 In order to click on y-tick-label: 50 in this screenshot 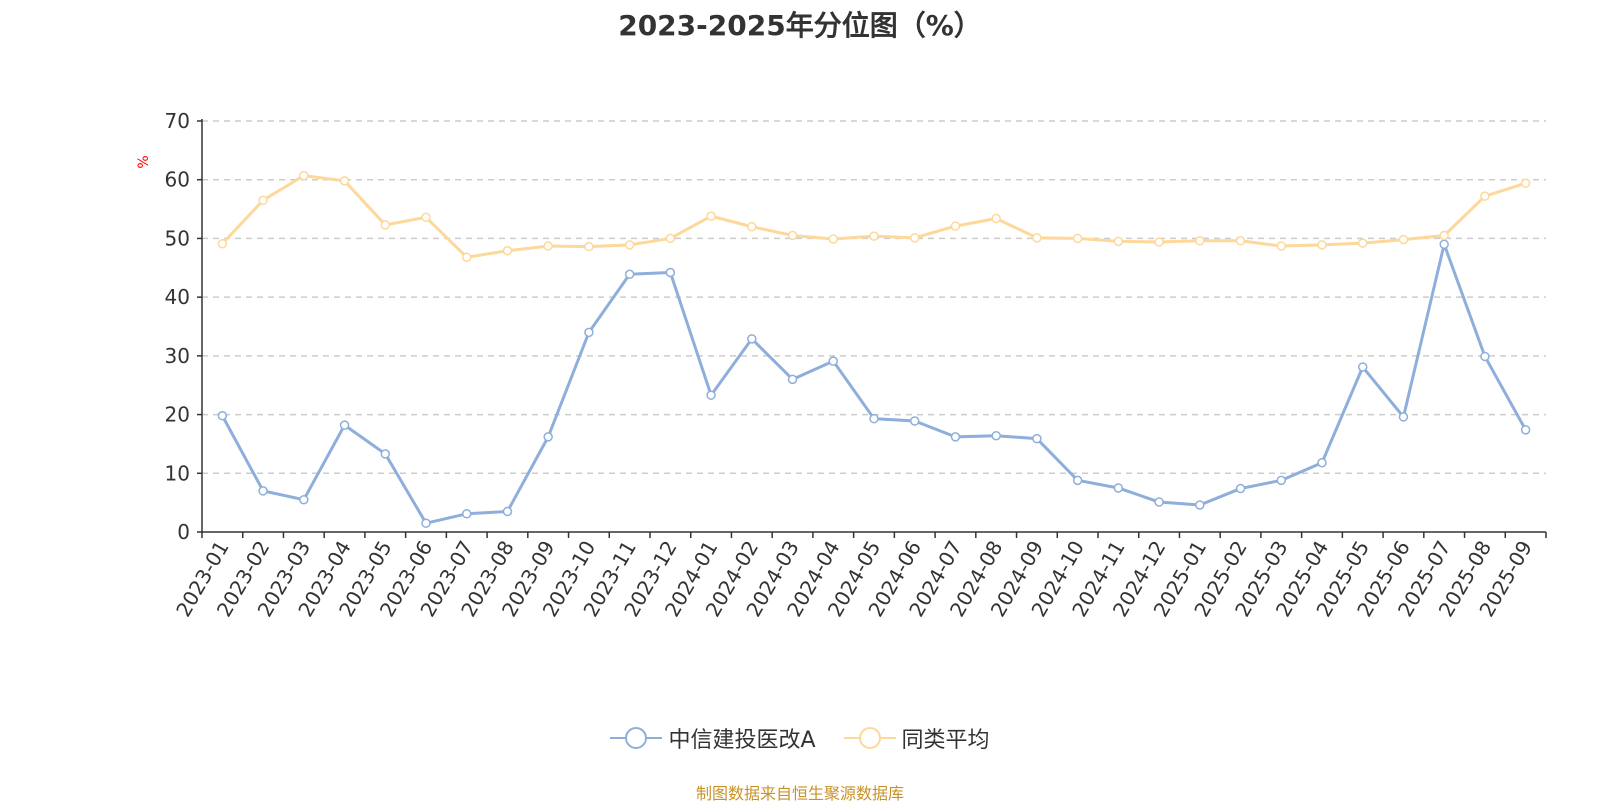, I will do `click(177, 238)`.